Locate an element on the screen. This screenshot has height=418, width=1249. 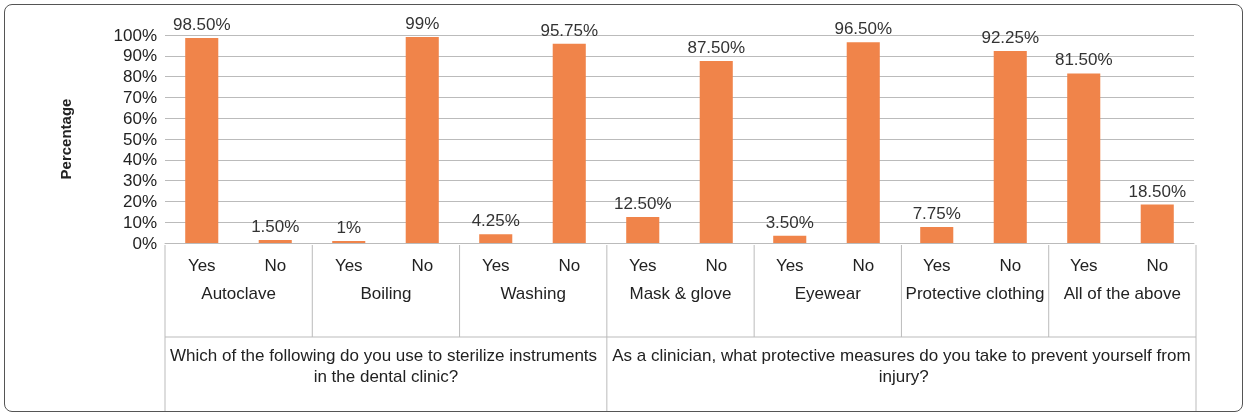
data-label: 95.75% is located at coordinates (569, 30).